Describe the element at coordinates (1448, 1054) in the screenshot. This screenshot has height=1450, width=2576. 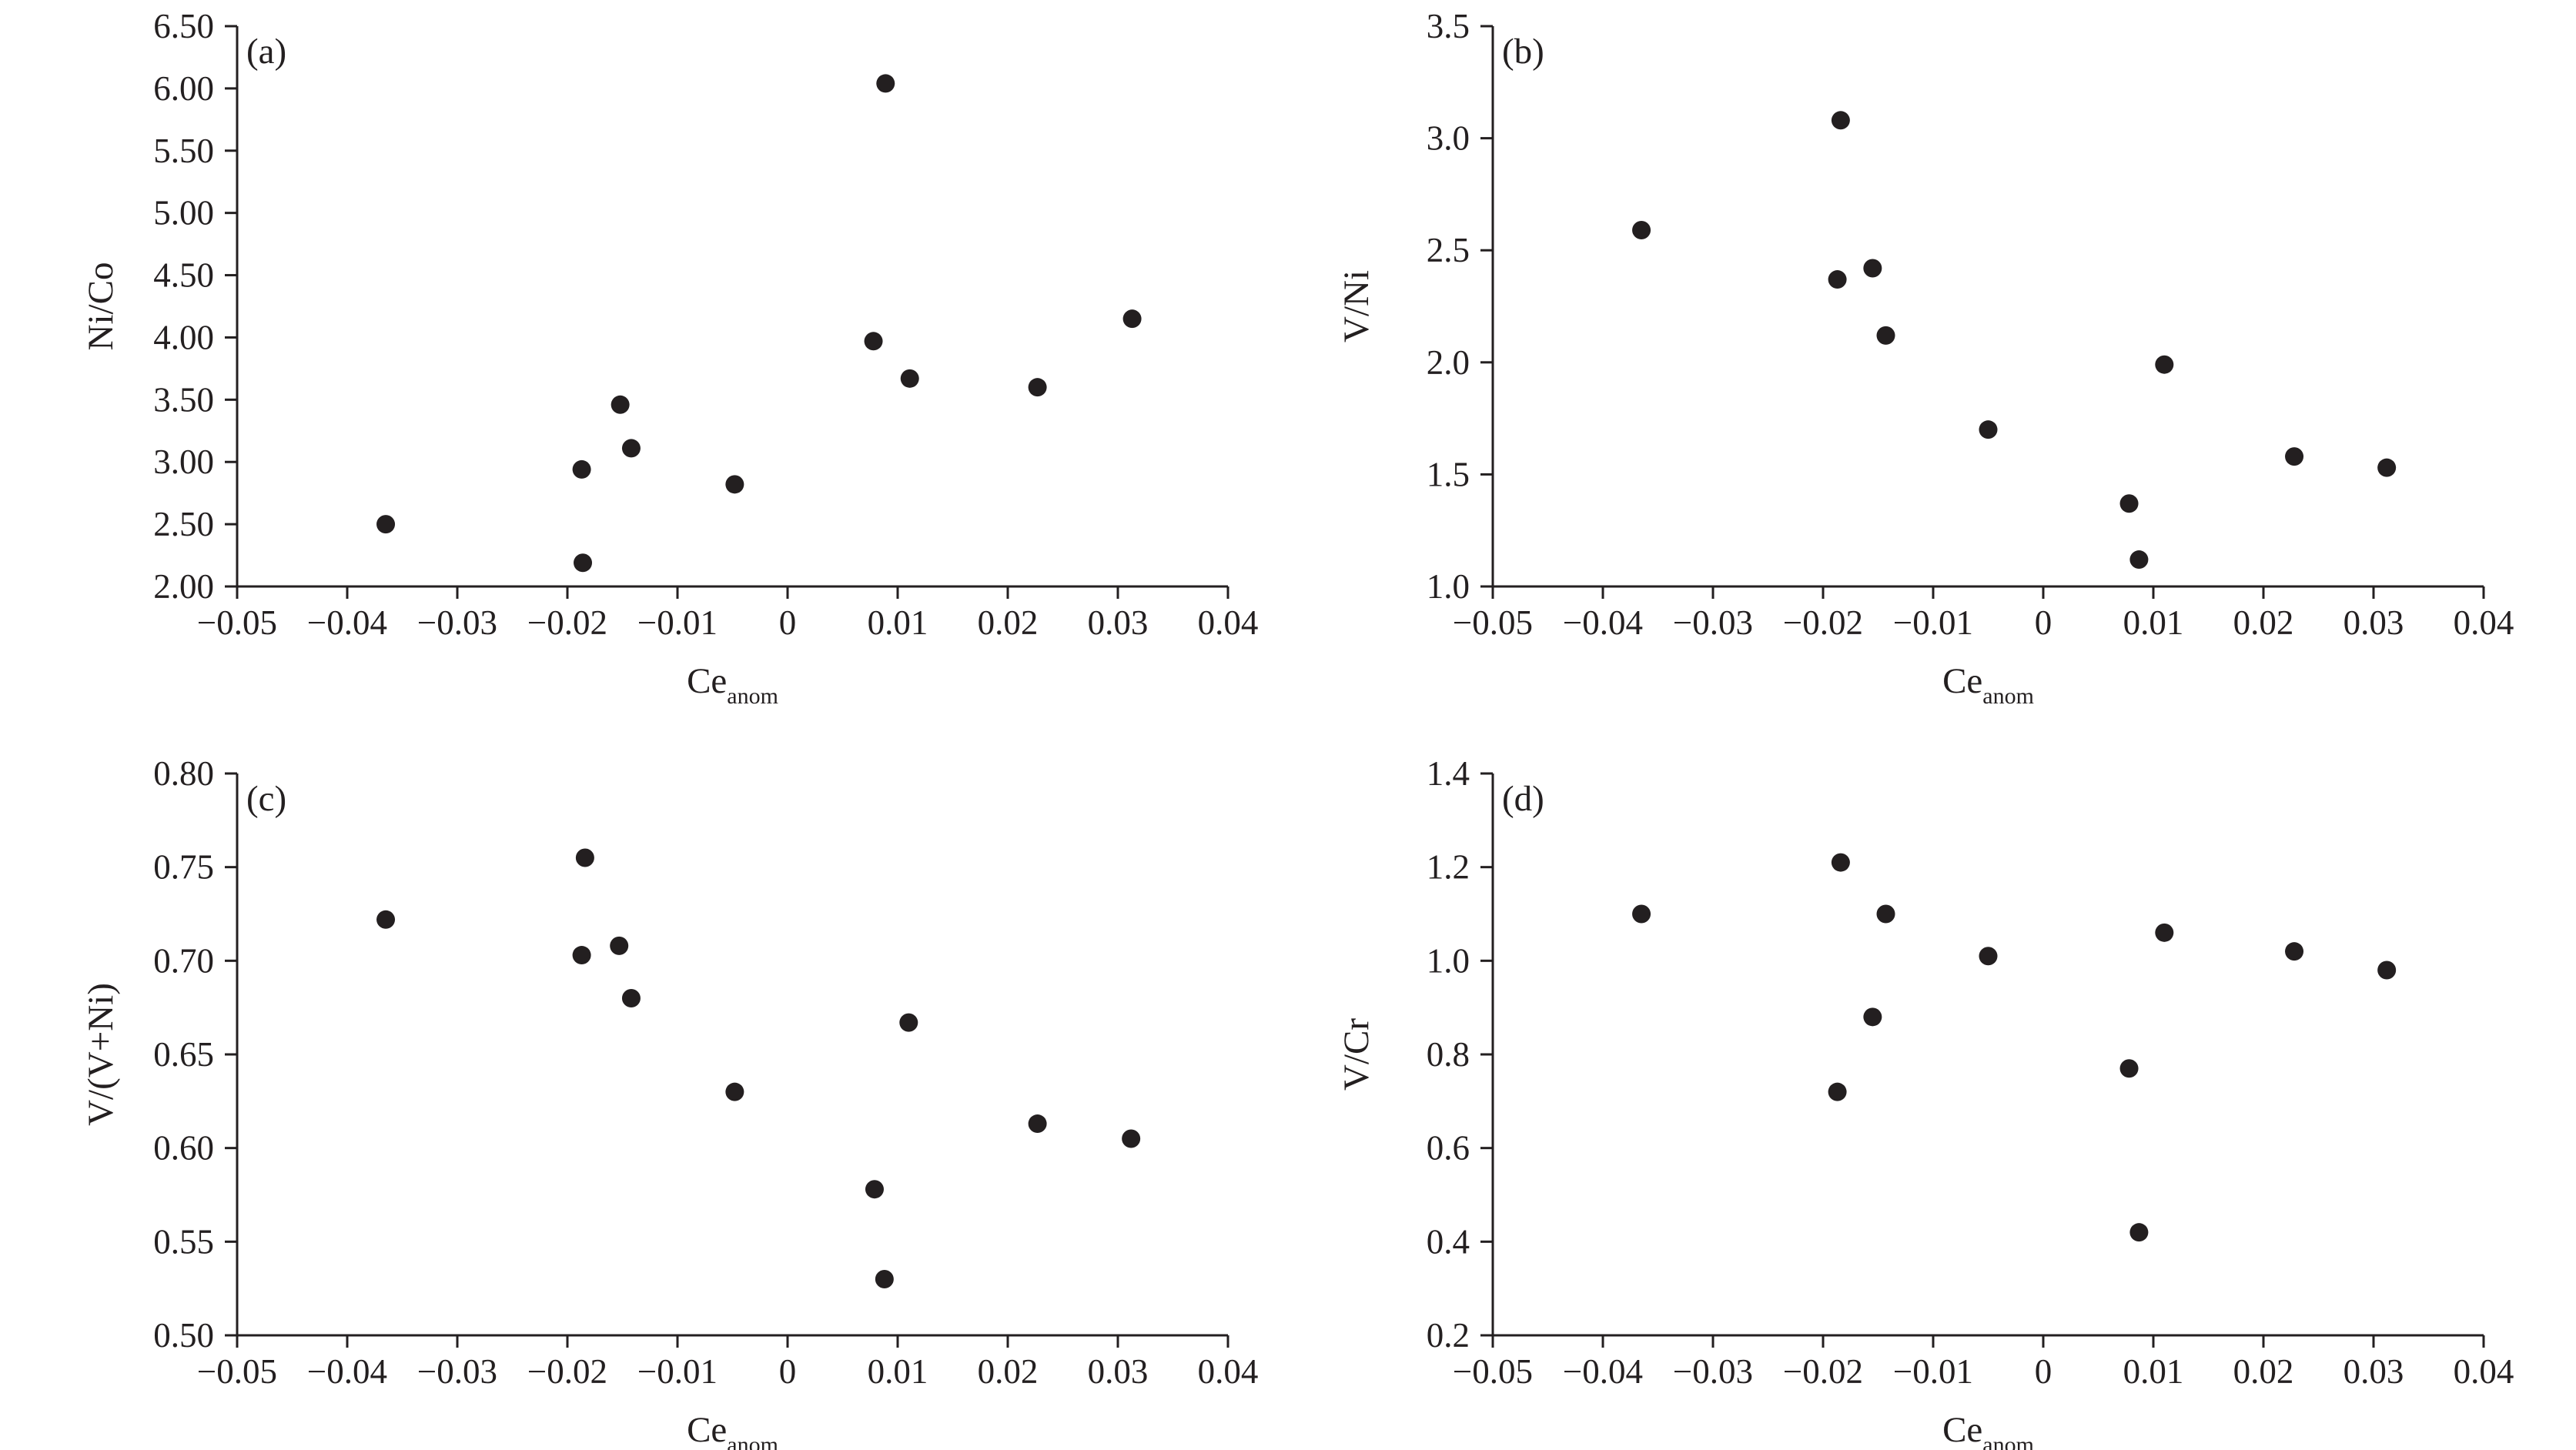
I see `y-tick-label: 0.8` at that location.